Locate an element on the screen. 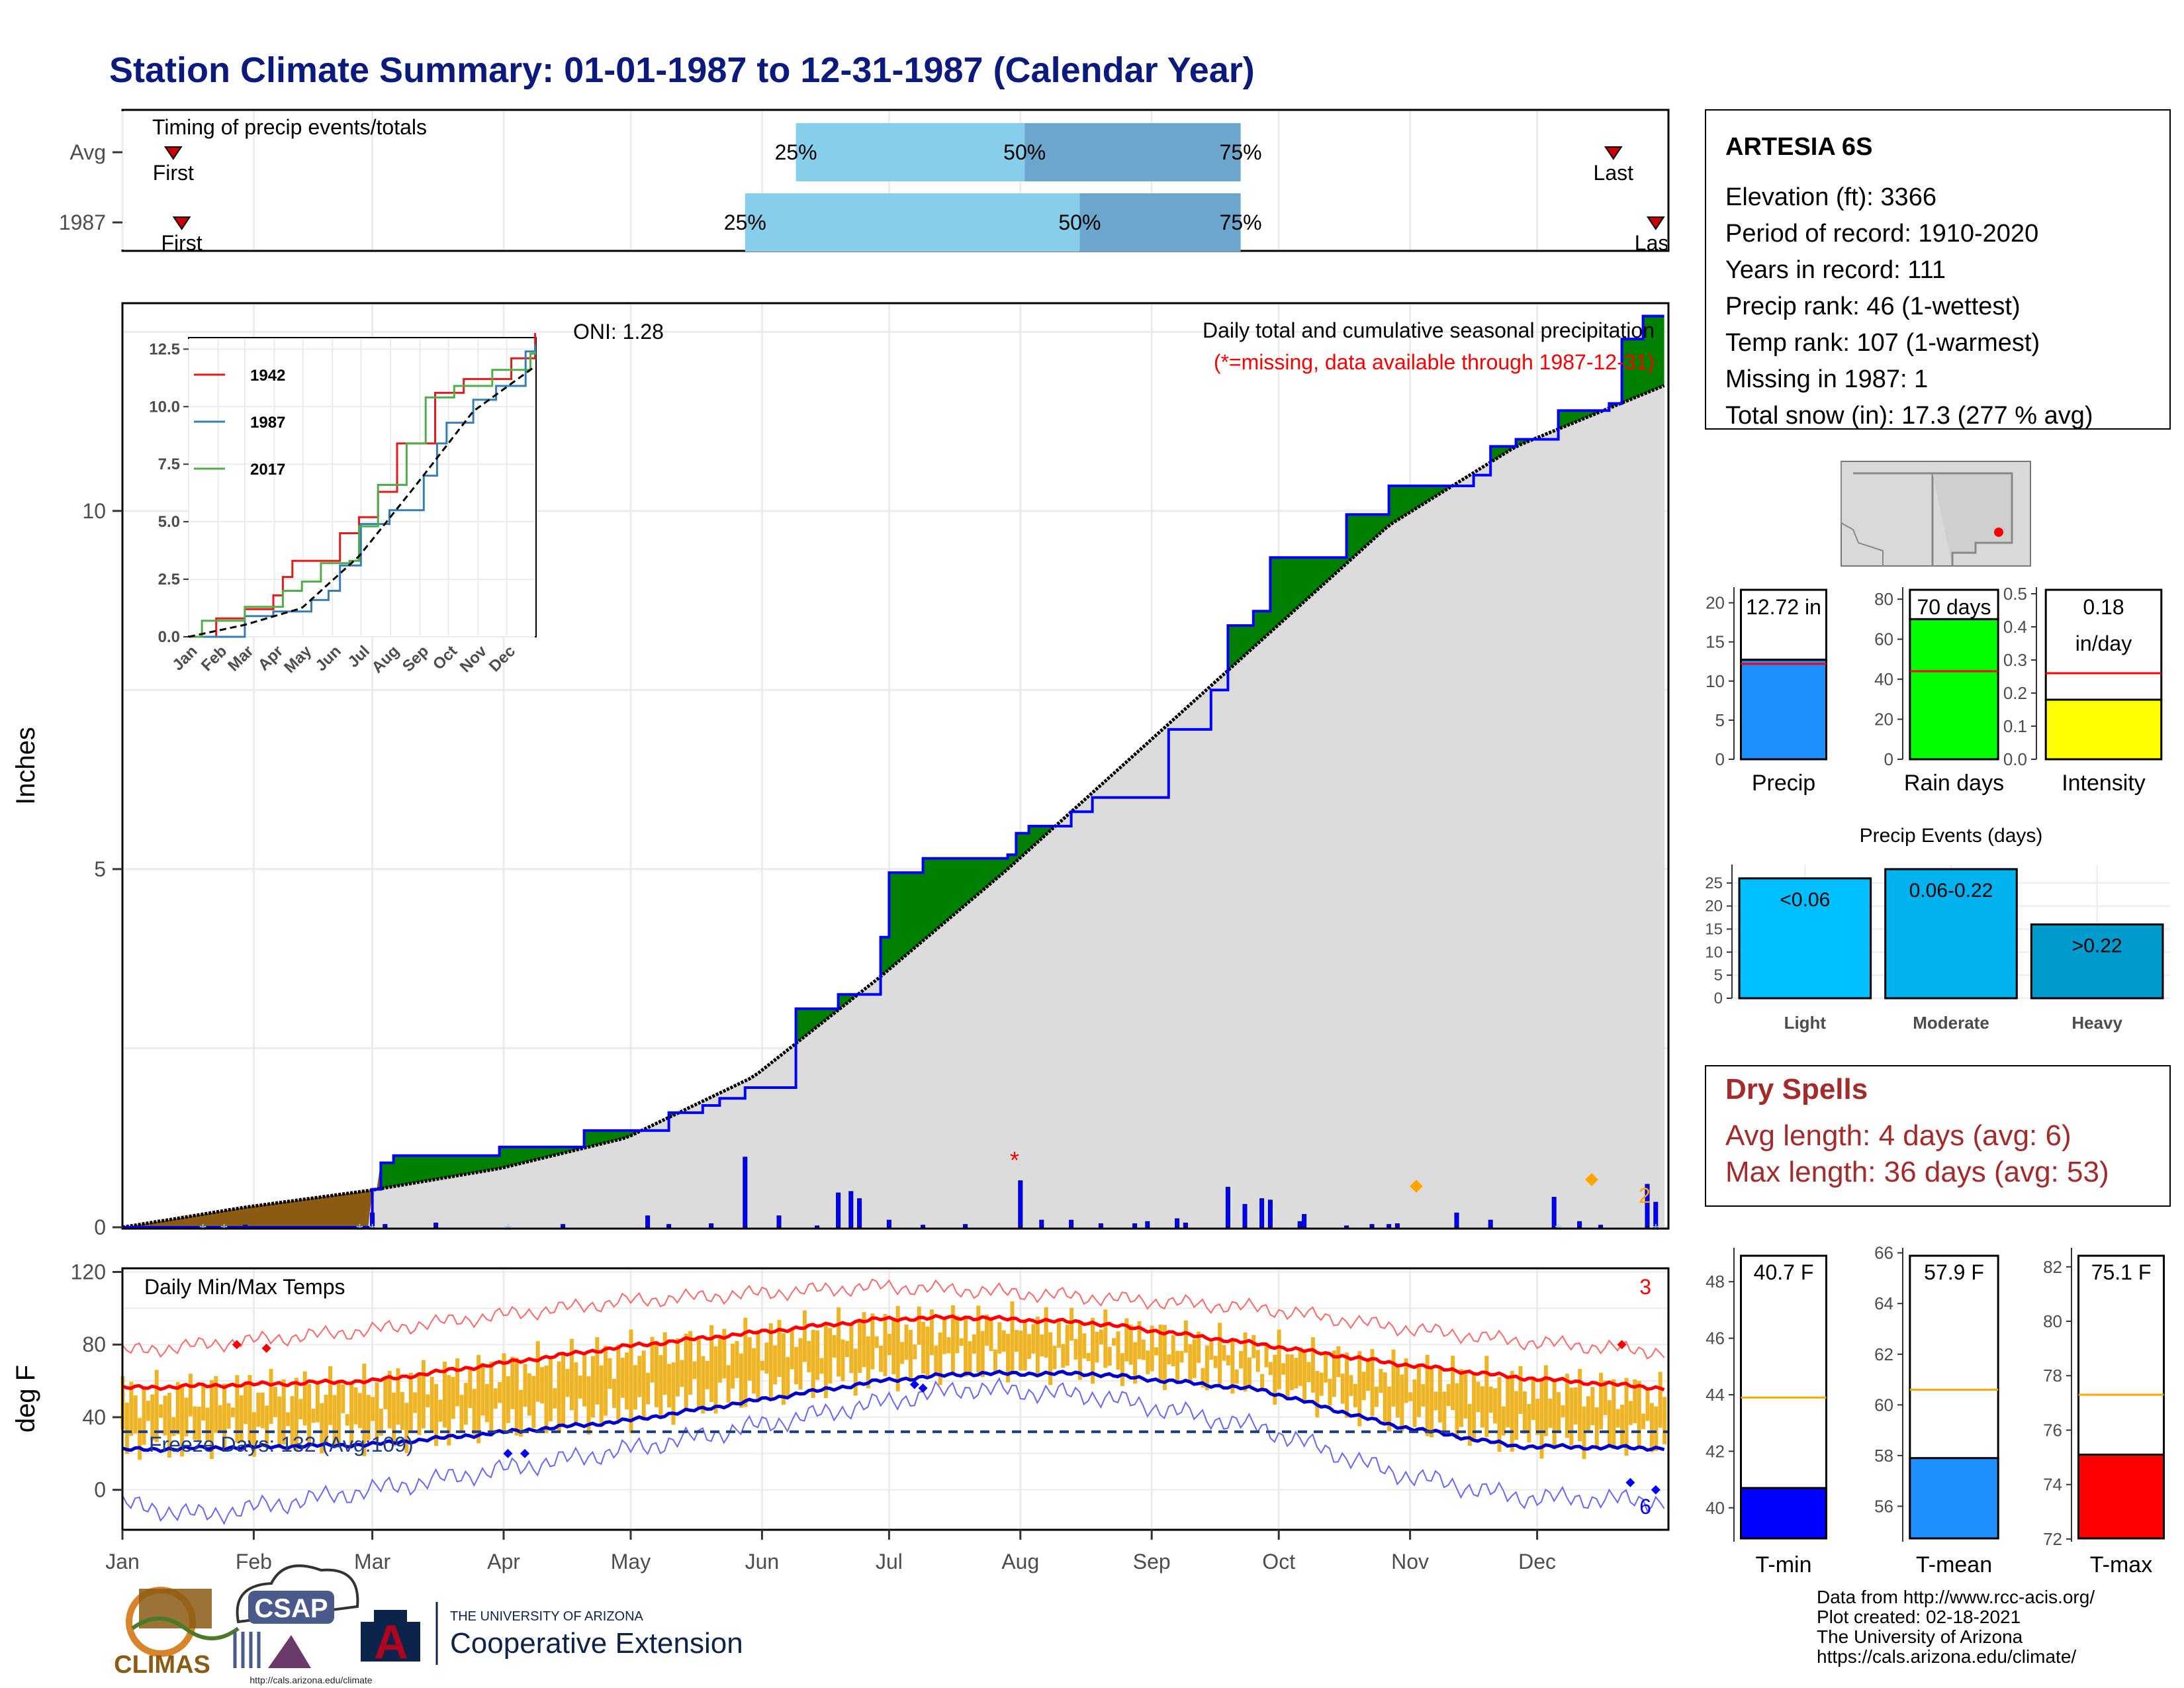  station-precip-rank: Precip rank: 46 (1-wettest) is located at coordinates (1873, 306).